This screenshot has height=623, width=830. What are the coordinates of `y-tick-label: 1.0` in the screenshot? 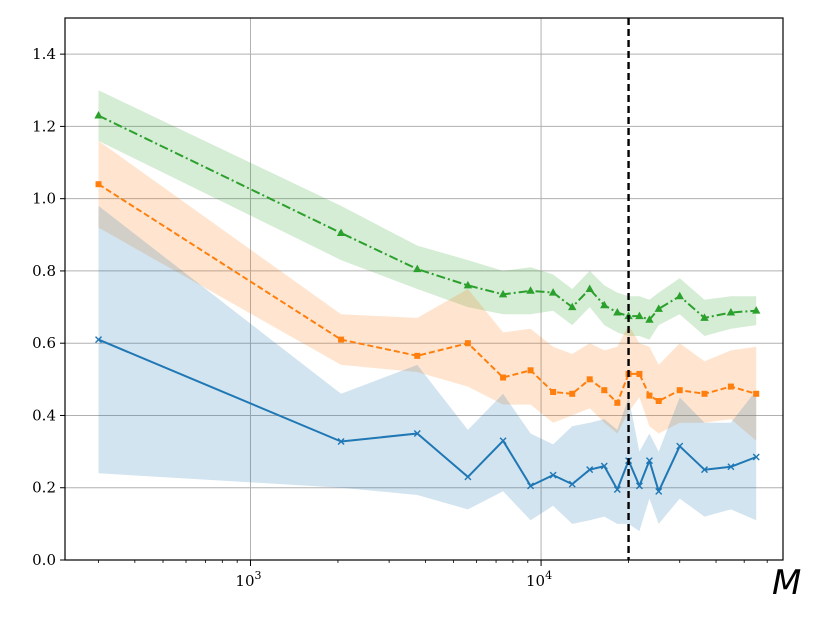 It's located at (44, 199).